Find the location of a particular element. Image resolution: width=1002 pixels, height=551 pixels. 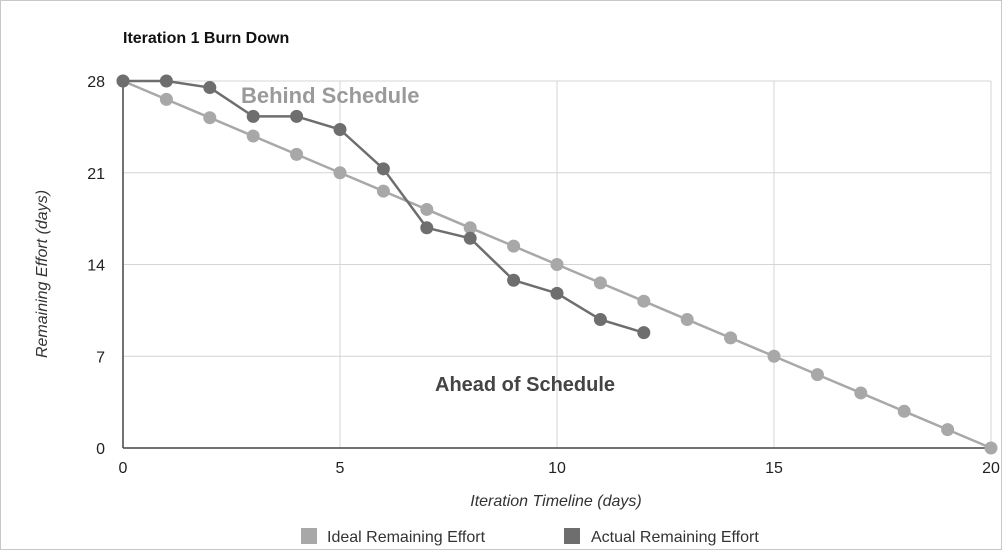

legend-swatch-ideal is located at coordinates (309, 536).